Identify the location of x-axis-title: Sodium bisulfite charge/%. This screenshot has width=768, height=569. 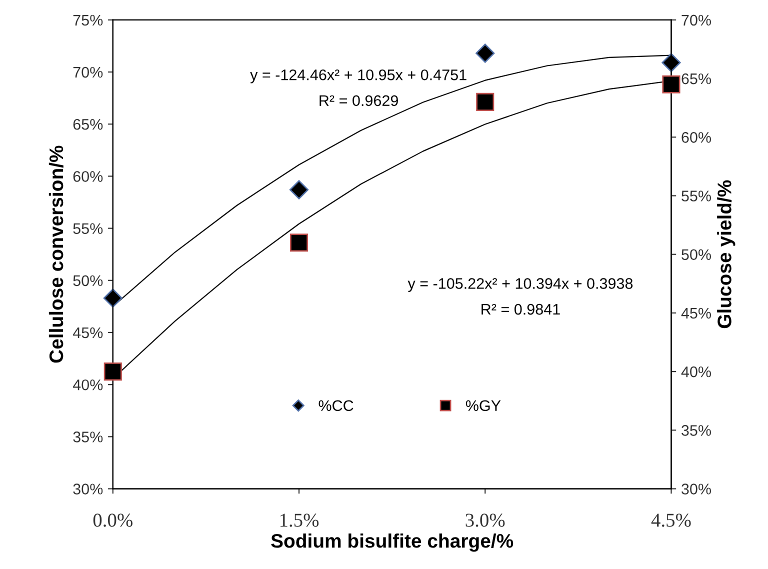
(392, 542).